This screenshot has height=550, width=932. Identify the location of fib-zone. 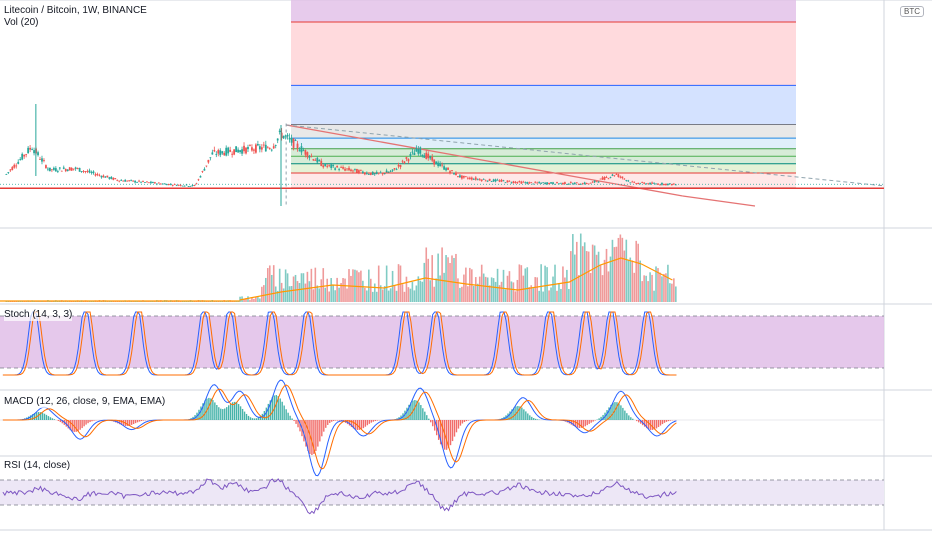
(543, 11).